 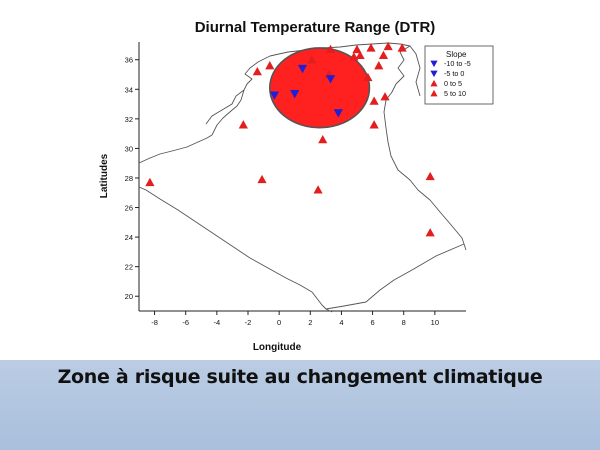 I want to click on legend: Slope -10 to -5-5 to 00 to 55 to 10, so click(x=459, y=75).